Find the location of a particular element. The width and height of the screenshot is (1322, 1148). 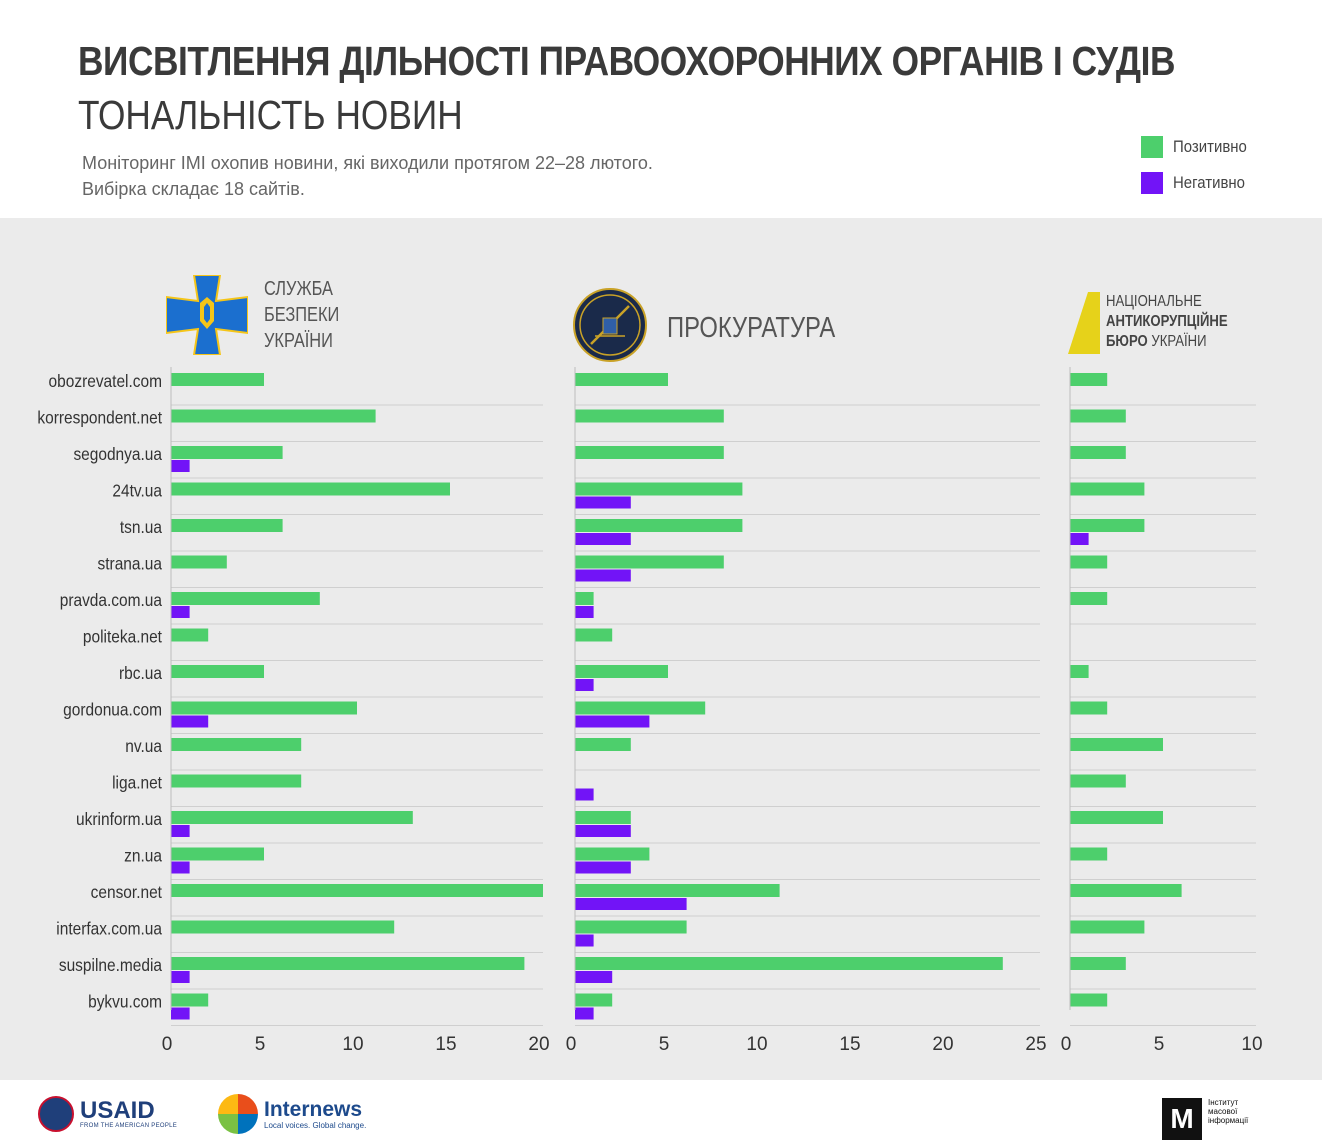

usaid-seal-icon is located at coordinates (56, 1114).